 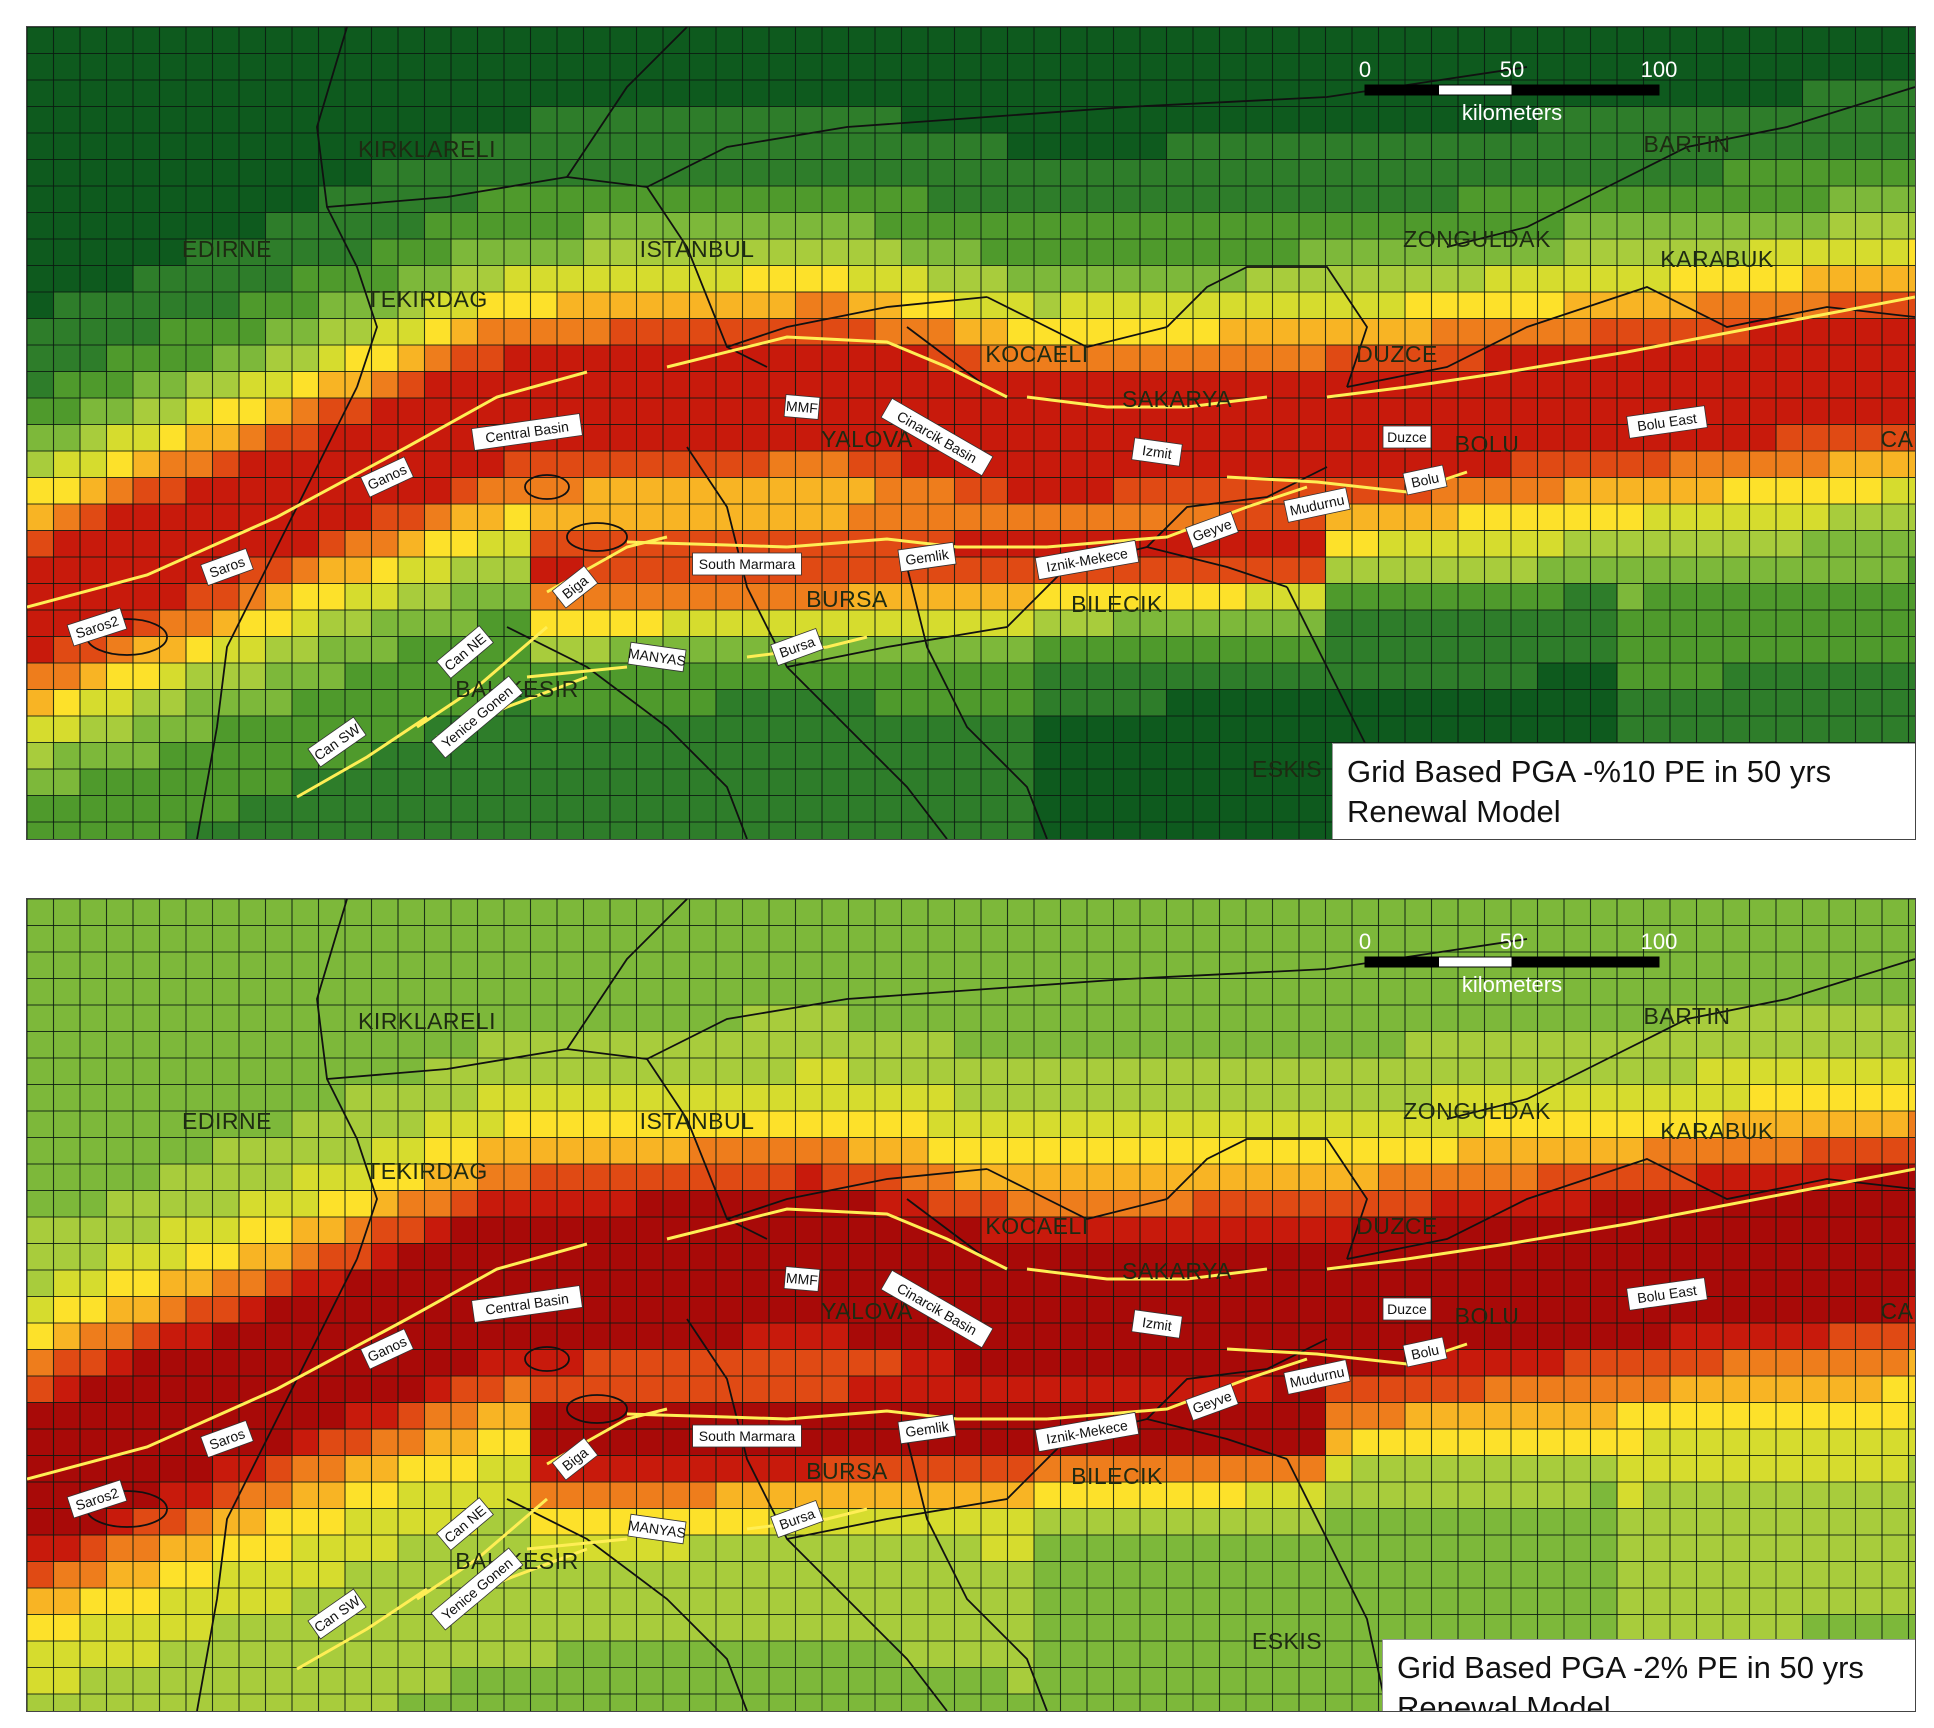 I want to click on scale-segment, so click(x=1585, y=90).